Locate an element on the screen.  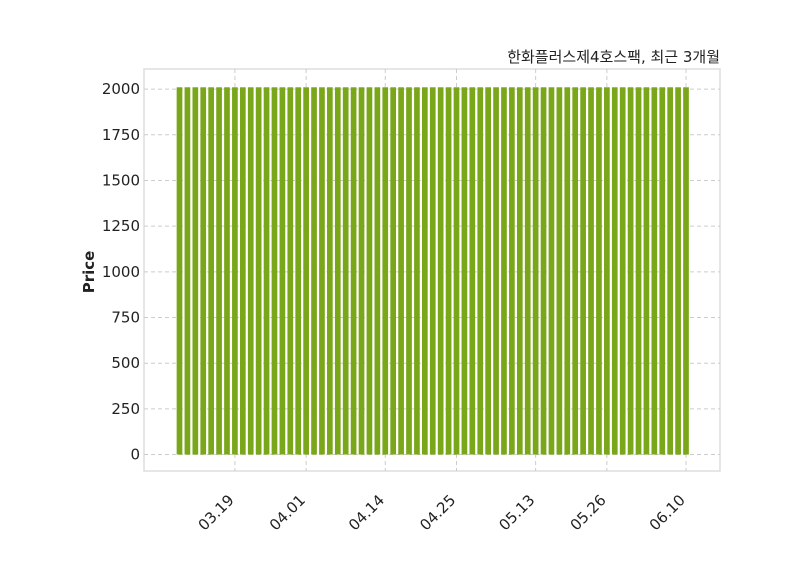
y-tick-label: 750 is located at coordinates (125, 318).